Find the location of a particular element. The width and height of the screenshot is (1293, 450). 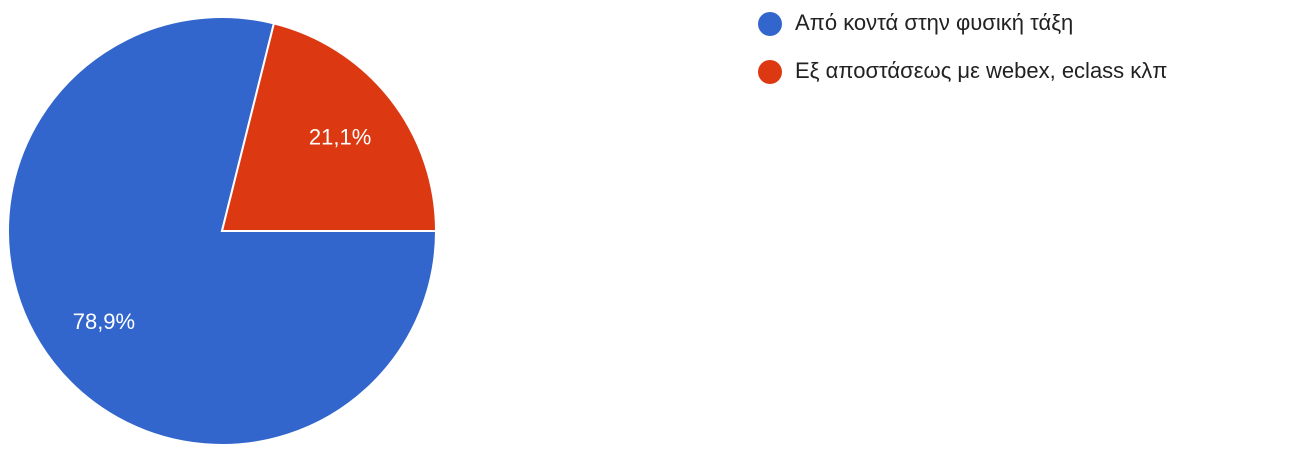

pie-slice is located at coordinates (329, 127).